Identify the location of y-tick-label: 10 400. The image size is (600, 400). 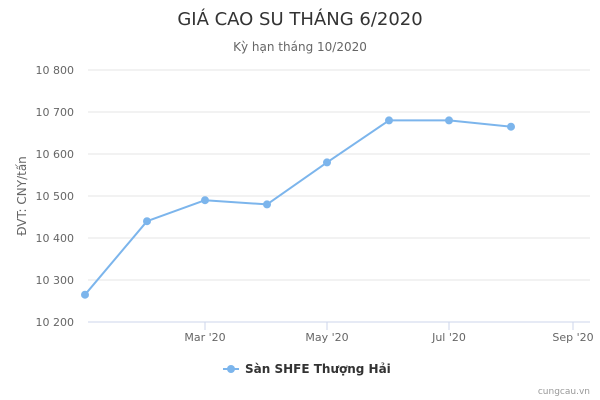
(55, 238).